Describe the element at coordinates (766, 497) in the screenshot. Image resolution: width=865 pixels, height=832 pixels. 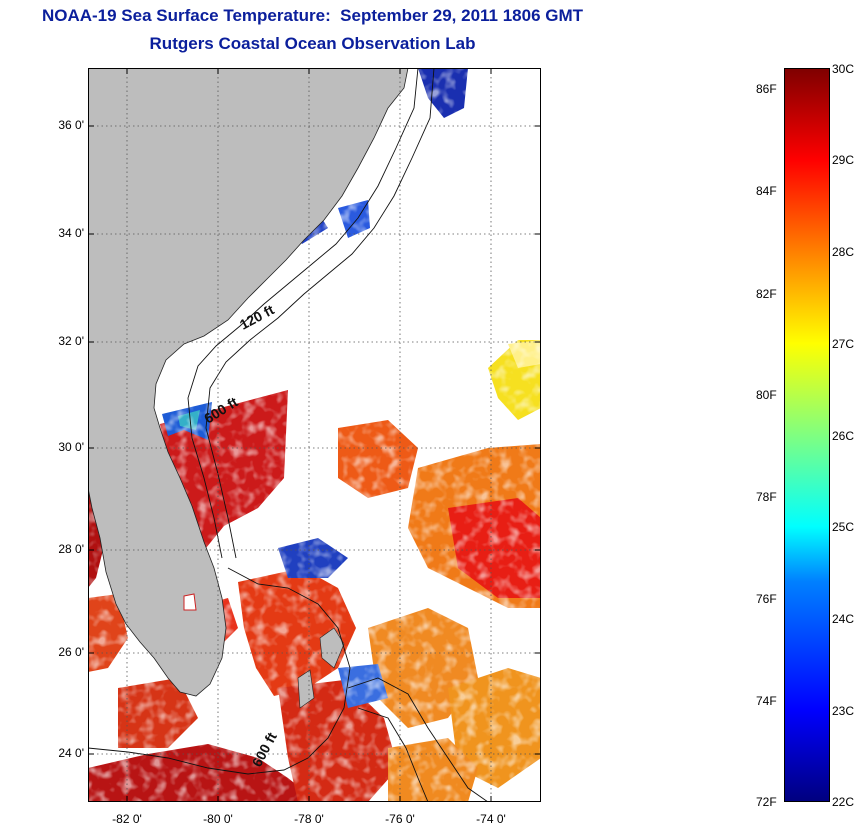
I see `colorbar-label-78f: 78F` at that location.